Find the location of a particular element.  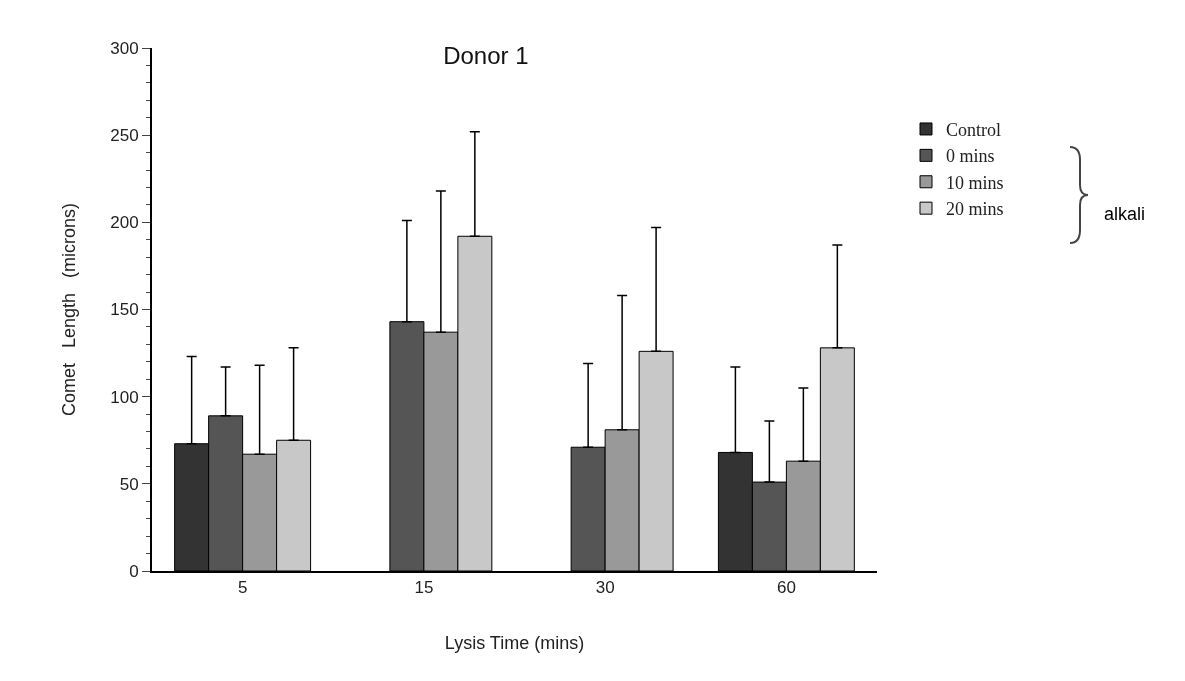

x-tick-label: 15 is located at coordinates (424, 588).